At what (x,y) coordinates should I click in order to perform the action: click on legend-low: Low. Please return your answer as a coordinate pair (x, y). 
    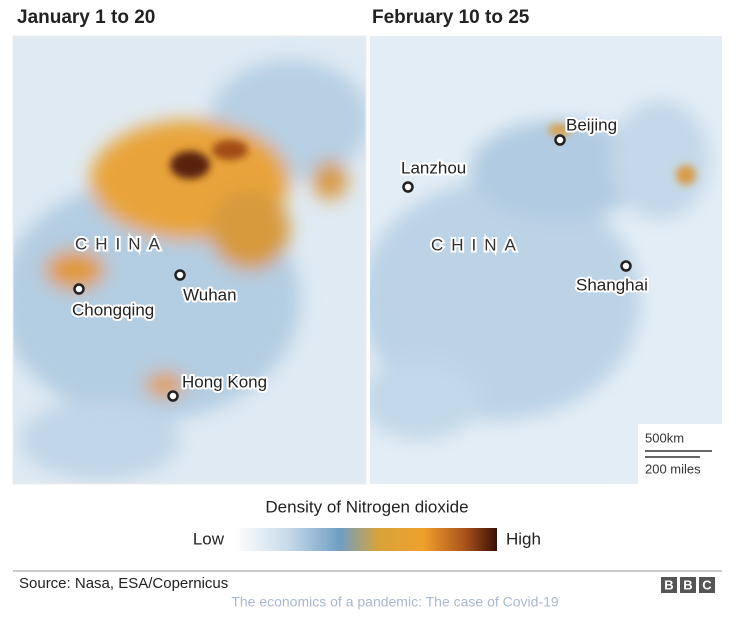
    Looking at the image, I should click on (209, 538).